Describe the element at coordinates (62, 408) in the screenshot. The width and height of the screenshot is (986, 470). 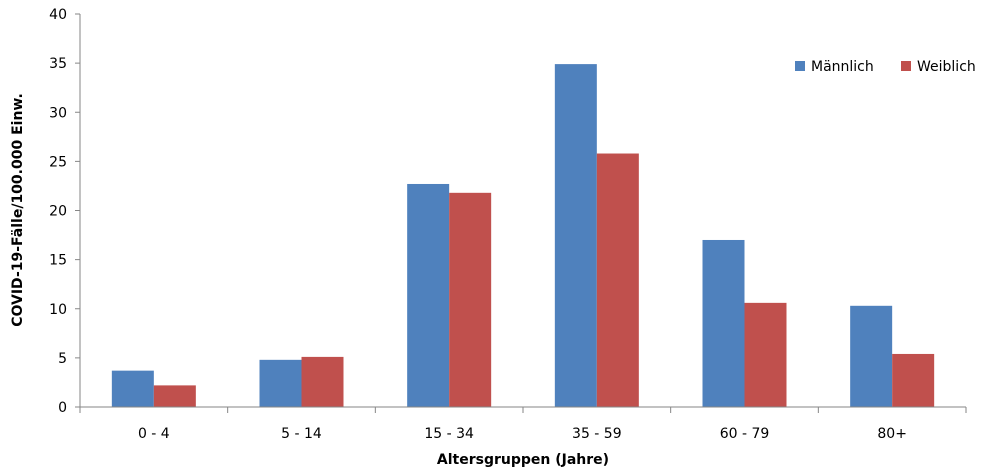
I see `y-tick-label: 0` at that location.